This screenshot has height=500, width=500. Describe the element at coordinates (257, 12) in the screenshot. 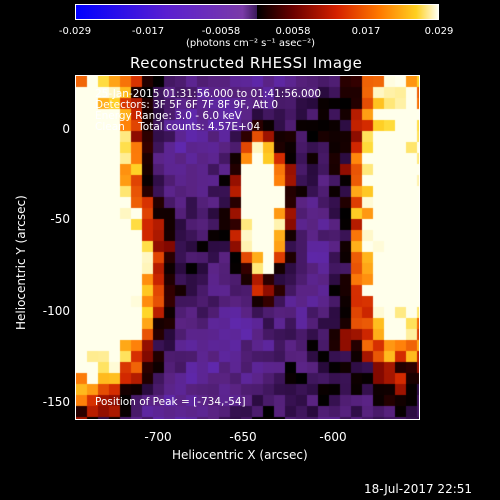

I see `colorbar` at that location.